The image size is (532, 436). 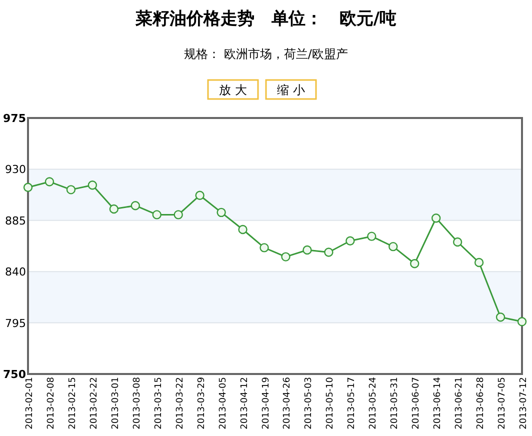 I want to click on x-tick-label: 2013-07-05, so click(x=503, y=403).